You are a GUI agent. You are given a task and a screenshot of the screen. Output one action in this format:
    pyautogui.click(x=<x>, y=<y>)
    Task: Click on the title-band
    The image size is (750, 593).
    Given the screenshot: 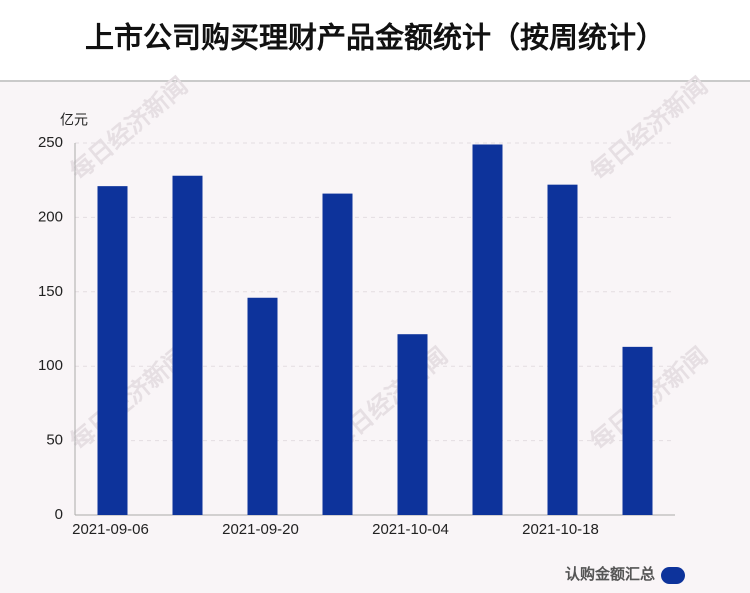 What is the action you would take?
    pyautogui.click(x=375, y=40)
    